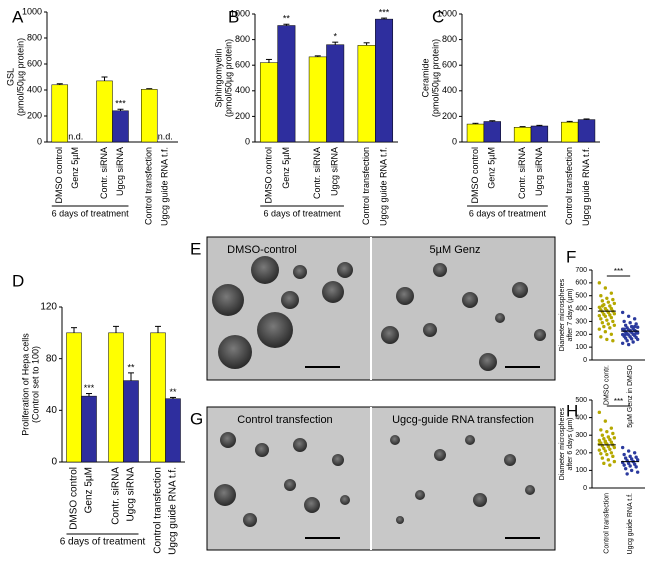  Describe the element at coordinates (475, 175) in the screenshot. I see `x-tick-label: DMSO control` at that location.